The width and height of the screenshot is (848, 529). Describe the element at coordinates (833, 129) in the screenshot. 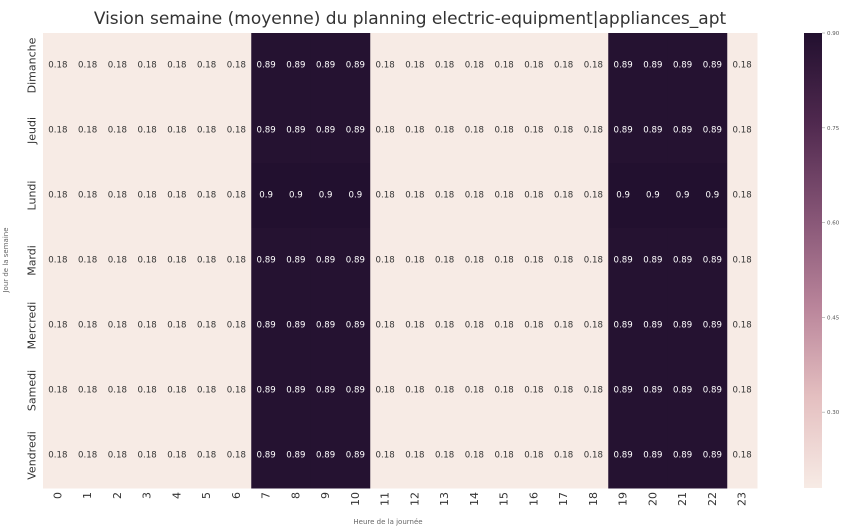

I see `colorbar-tick-label: 0.75` at that location.